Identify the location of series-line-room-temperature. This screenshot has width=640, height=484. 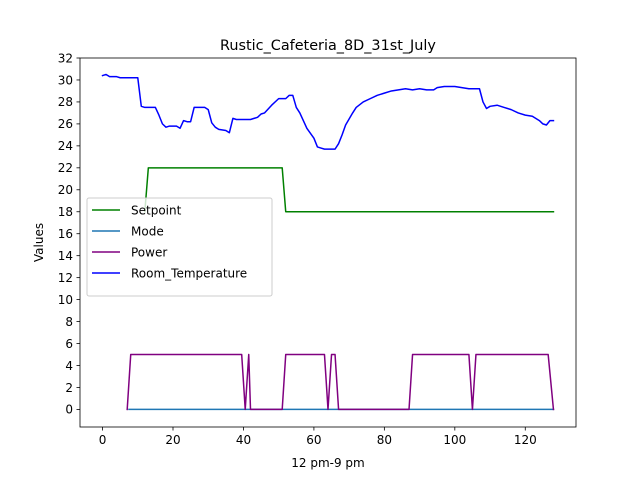
(328, 111).